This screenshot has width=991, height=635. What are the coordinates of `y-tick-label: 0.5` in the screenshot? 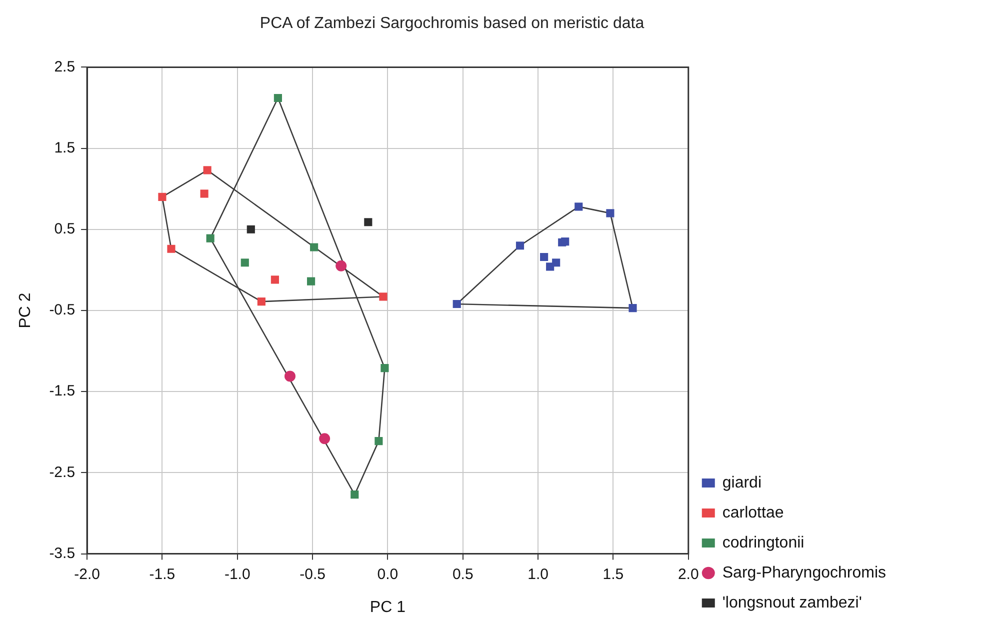 It's located at (65, 229).